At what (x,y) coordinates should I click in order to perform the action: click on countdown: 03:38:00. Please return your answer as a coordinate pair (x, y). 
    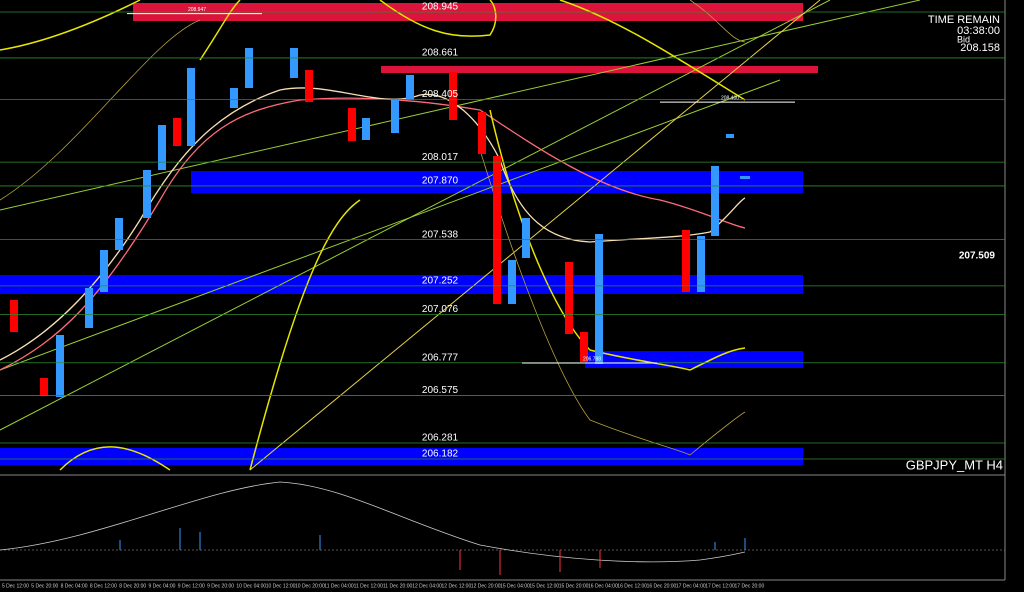
    Looking at the image, I should click on (978, 31).